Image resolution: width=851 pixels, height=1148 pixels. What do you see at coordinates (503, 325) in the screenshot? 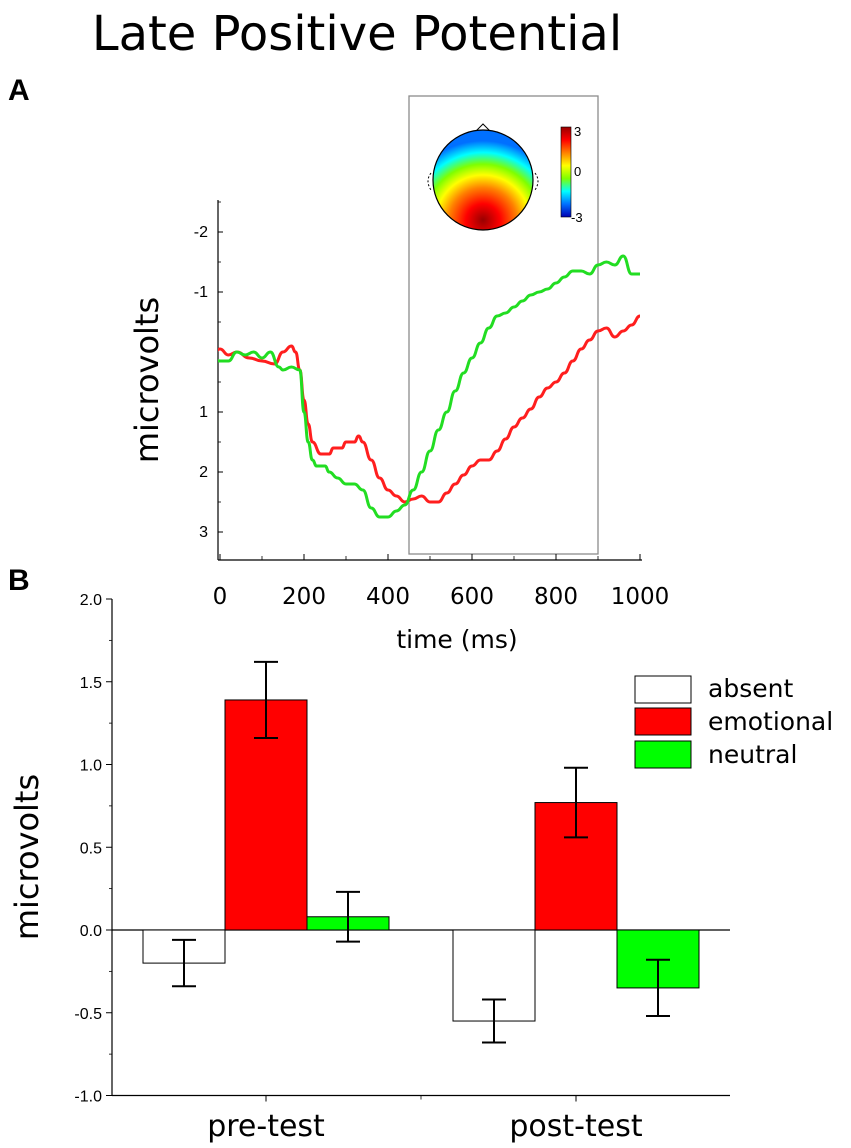
I see `analysis-window-box` at bounding box center [503, 325].